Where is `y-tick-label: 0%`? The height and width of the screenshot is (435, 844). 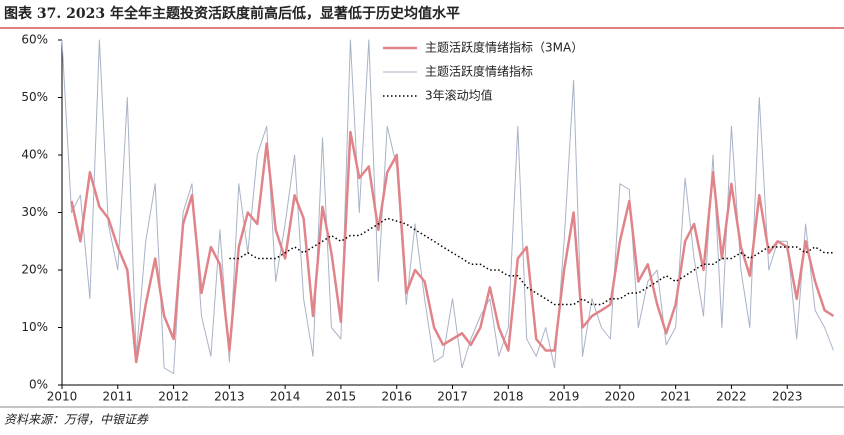 y-tick-label: 0% is located at coordinates (38, 385).